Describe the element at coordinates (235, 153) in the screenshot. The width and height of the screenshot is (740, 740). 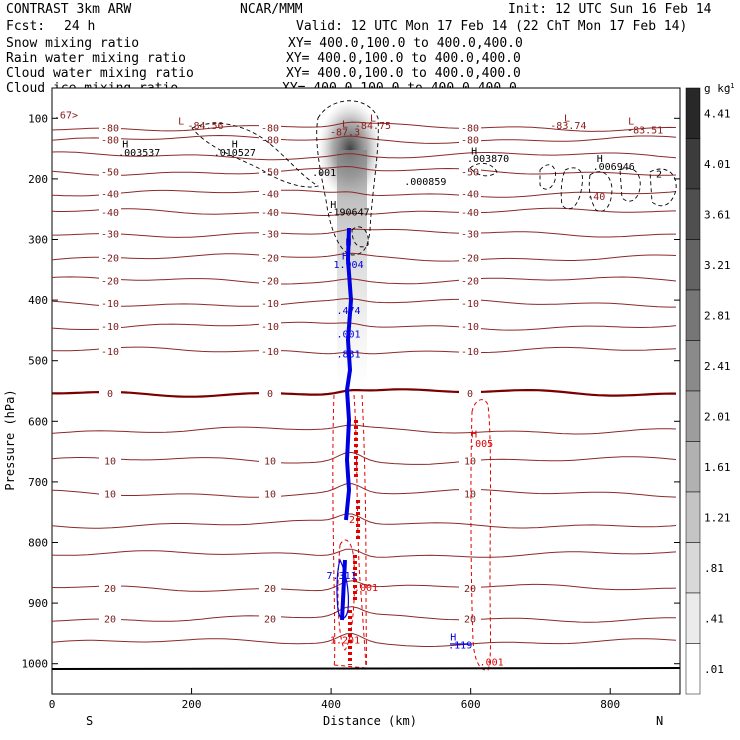
I see `field-annotation: .010527` at that location.